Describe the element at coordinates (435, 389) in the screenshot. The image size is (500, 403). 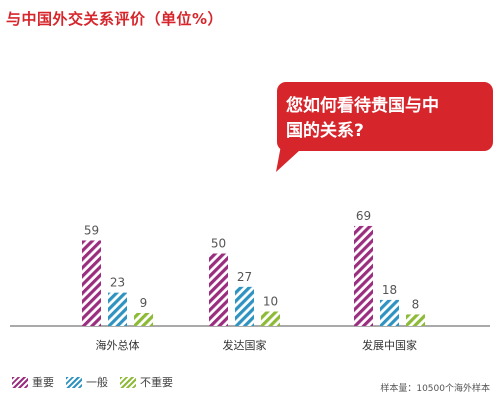
I see `sample-size-note: 样本量：10500个海外样本` at that location.